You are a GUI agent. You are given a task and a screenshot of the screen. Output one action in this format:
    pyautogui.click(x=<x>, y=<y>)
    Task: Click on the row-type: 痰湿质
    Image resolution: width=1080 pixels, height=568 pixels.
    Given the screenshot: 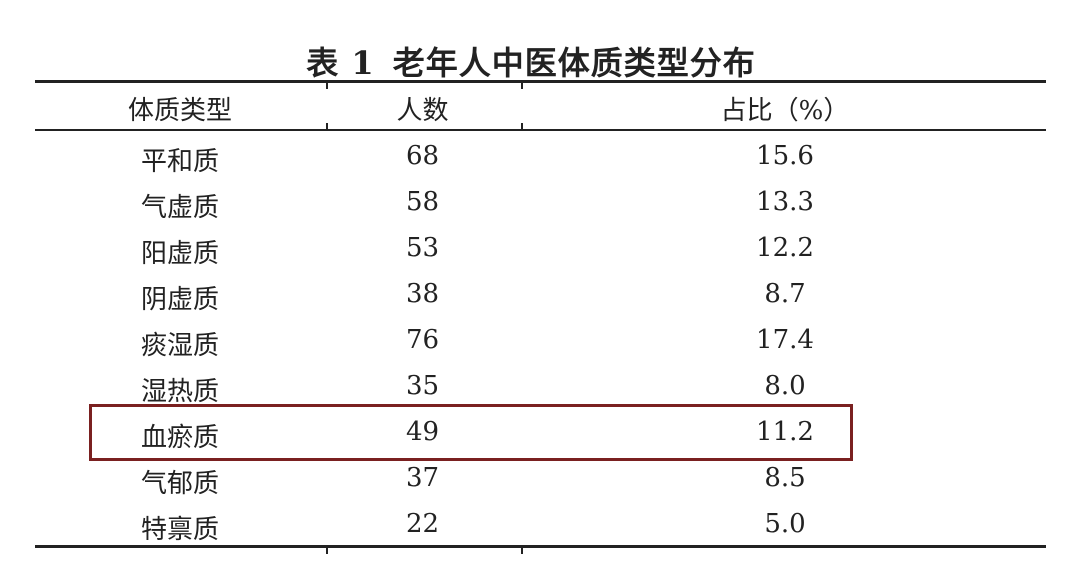 What is the action you would take?
    pyautogui.click(x=179, y=346)
    